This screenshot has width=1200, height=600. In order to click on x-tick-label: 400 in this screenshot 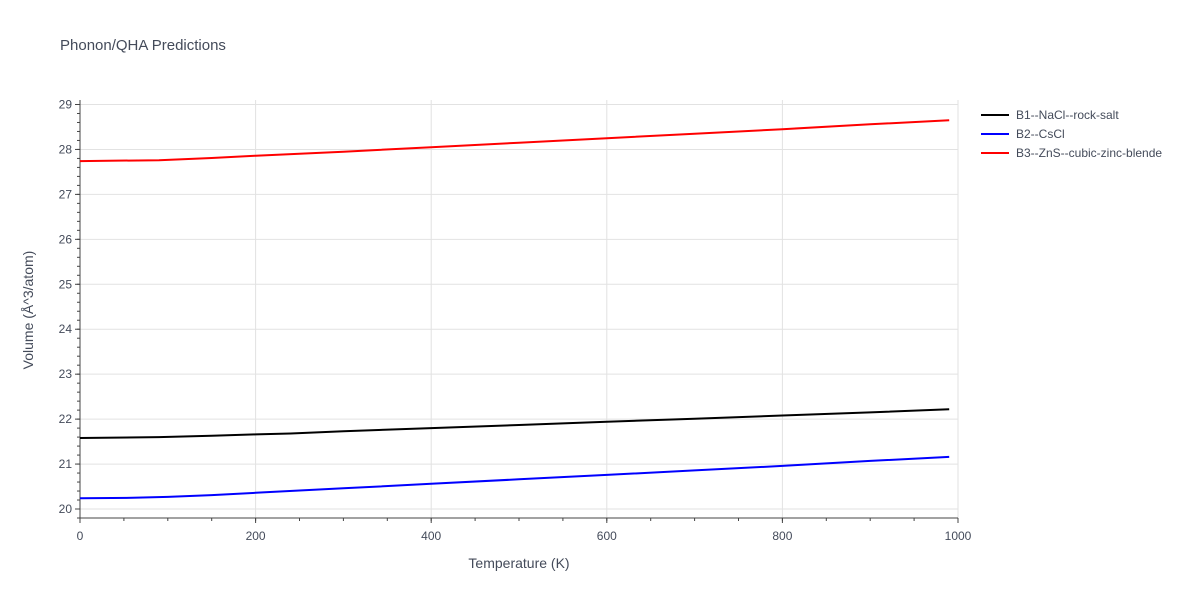, I will do `click(431, 536)`.